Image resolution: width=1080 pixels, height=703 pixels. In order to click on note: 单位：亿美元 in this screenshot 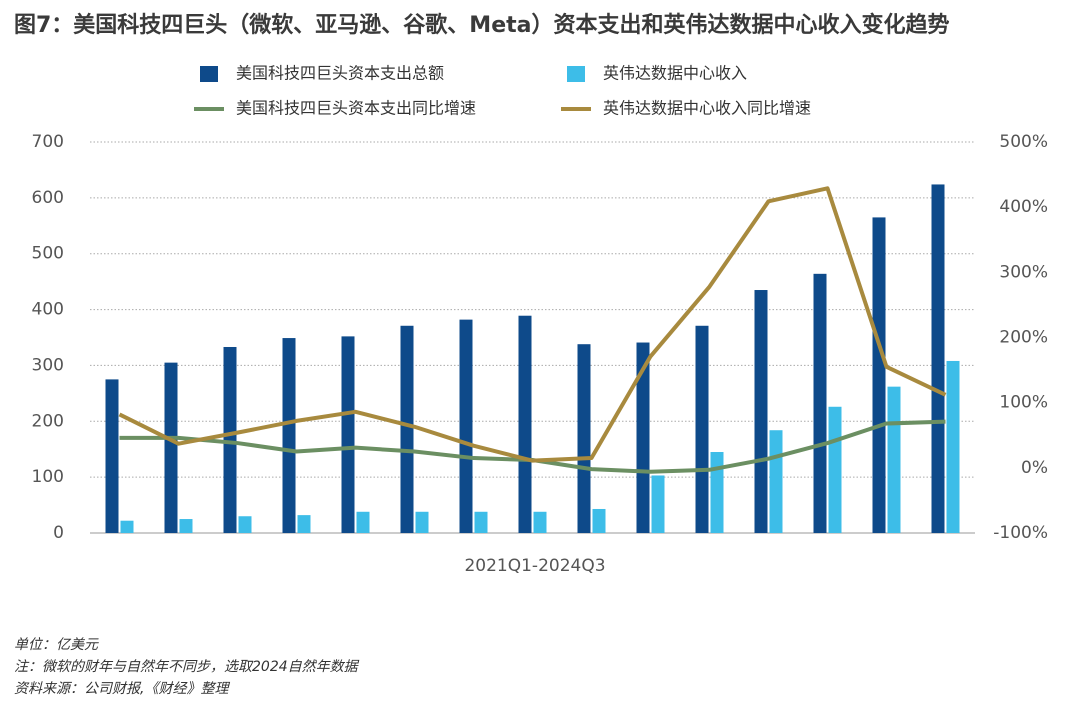, I will do `click(56, 645)`.